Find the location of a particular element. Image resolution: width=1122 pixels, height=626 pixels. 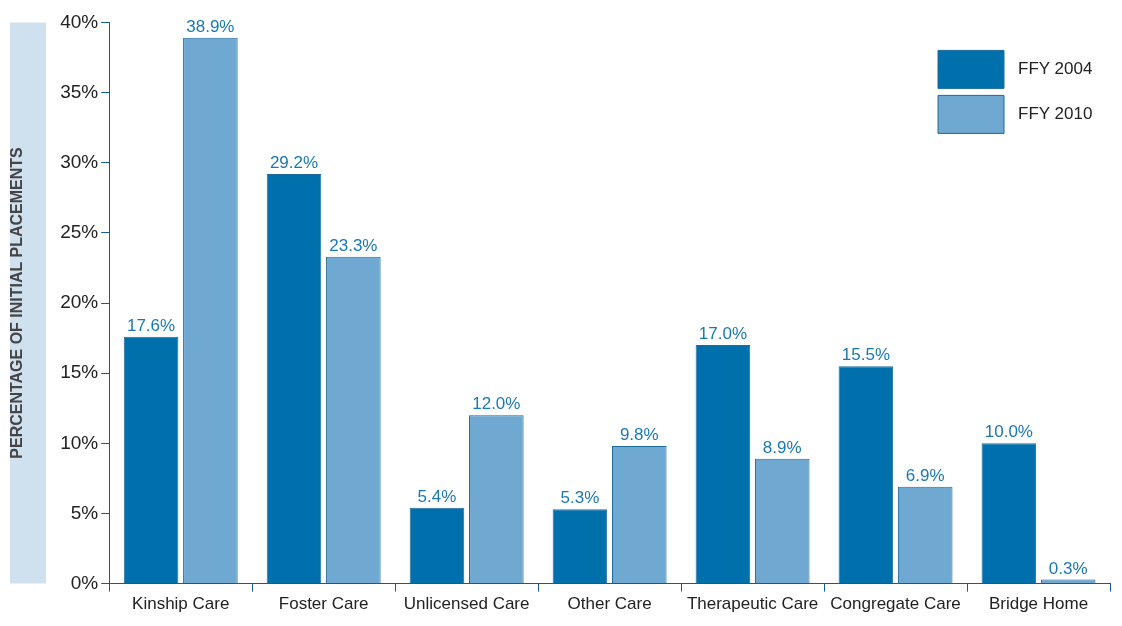

y-tick-label: 5% is located at coordinates (84, 512).